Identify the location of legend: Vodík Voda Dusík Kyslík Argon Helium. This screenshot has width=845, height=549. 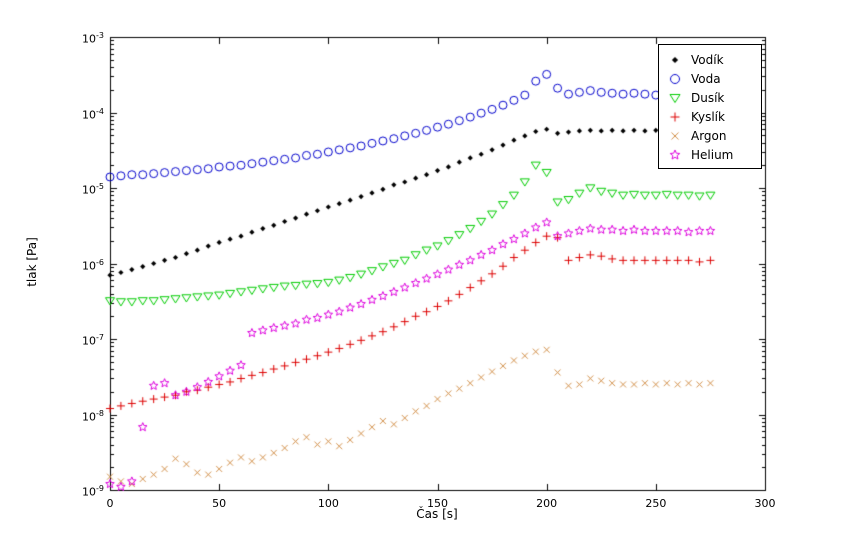
(710, 106).